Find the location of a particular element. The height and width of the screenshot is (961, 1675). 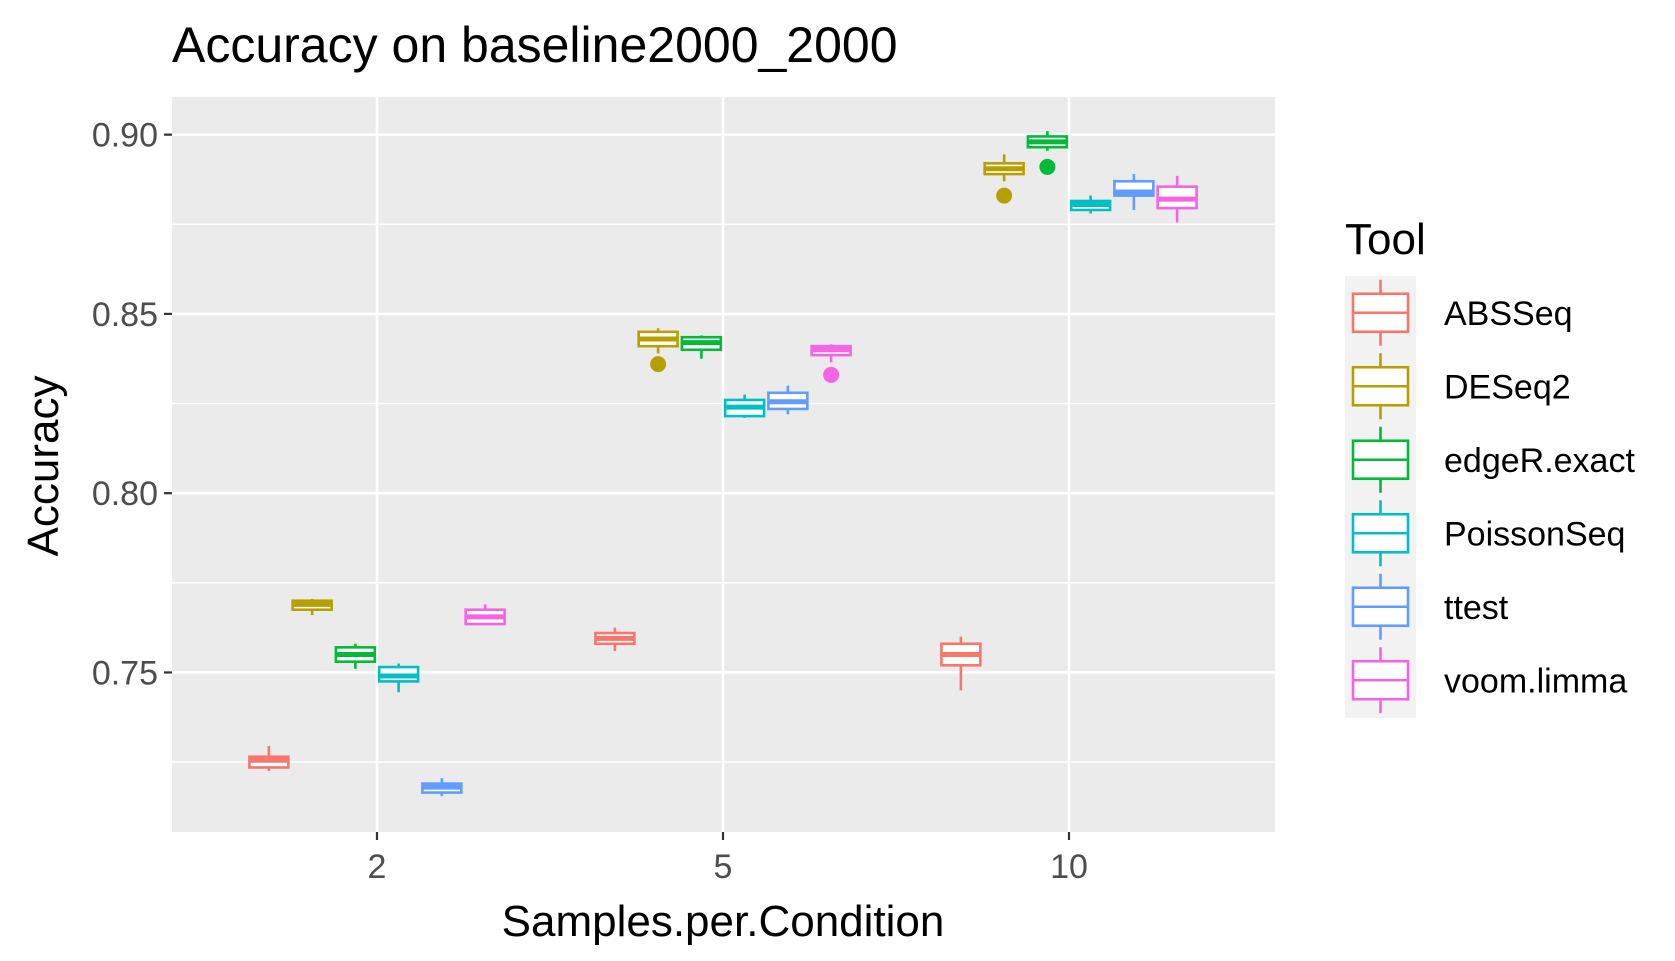

chart-title: Accuracy on baseline2000_2000 is located at coordinates (535, 45).